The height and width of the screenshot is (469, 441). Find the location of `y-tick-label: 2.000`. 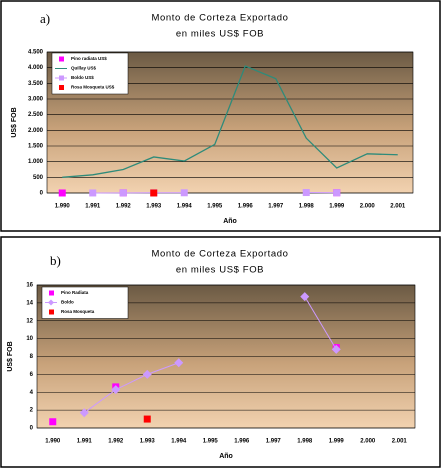

y-tick-label: 2.000 is located at coordinates (36, 131).